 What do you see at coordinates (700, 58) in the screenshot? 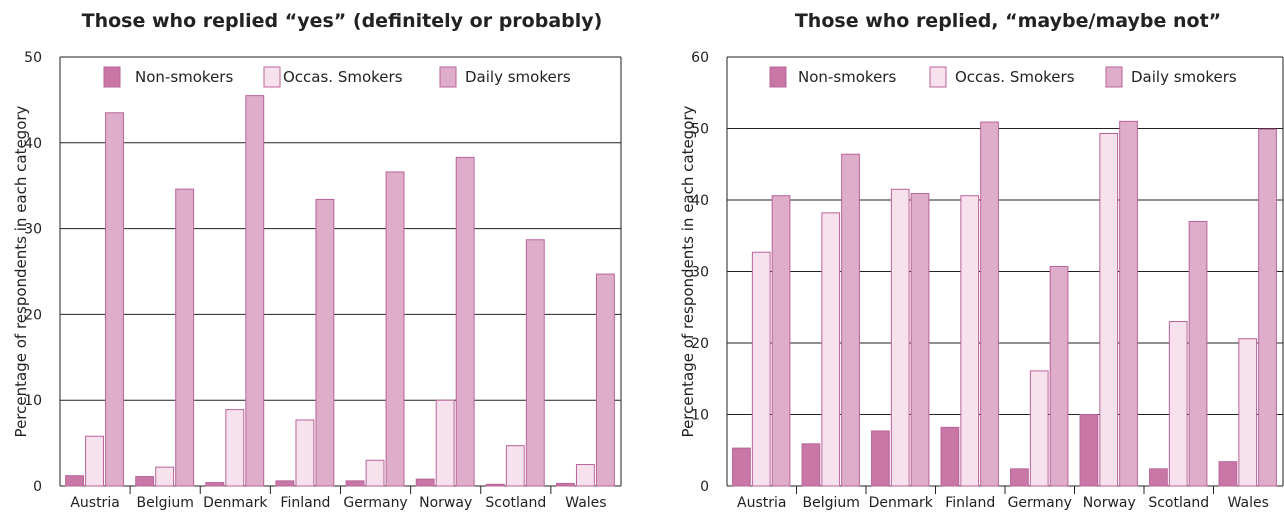
I see `y-tick-label: 60` at bounding box center [700, 58].